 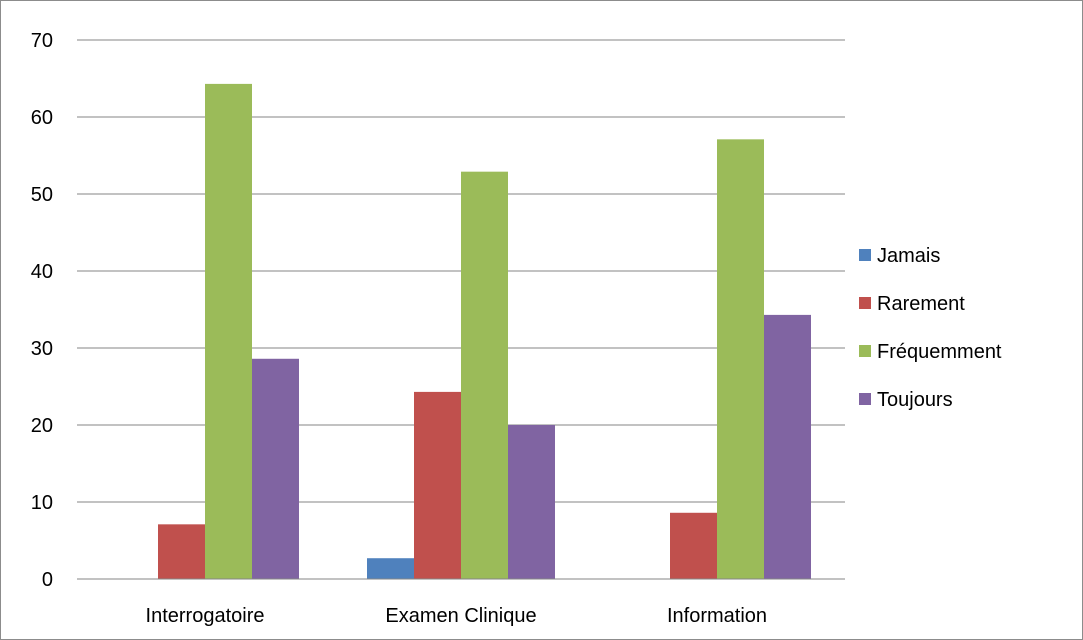 I want to click on bar-rarement-examen-clinique, so click(x=437, y=485).